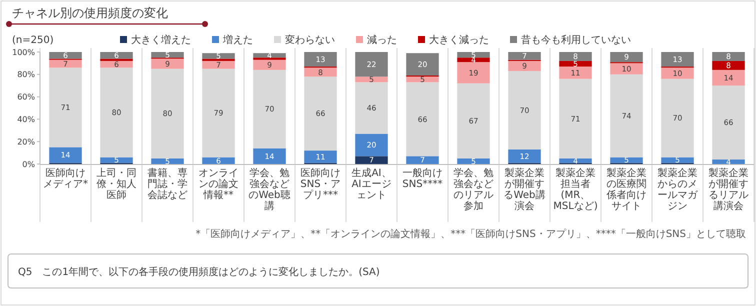  What do you see at coordinates (422, 178) in the screenshot?
I see `x-tick-label: 一般向けSNS****` at bounding box center [422, 178].